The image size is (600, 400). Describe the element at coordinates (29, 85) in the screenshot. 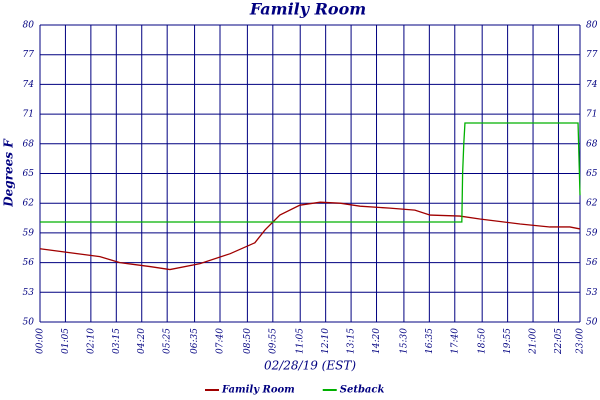

I see `y-tick-label: 74` at that location.